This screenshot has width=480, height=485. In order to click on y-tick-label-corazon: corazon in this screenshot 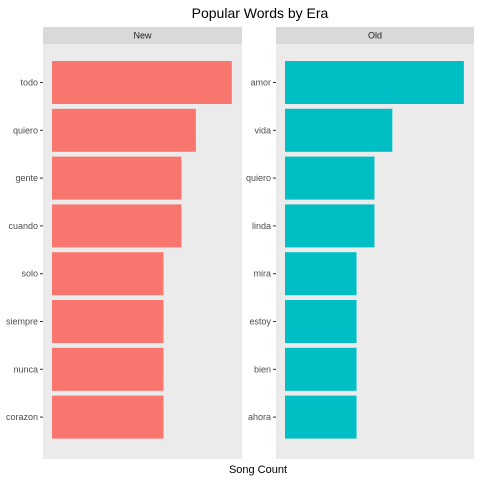, I will do `click(22, 417)`.